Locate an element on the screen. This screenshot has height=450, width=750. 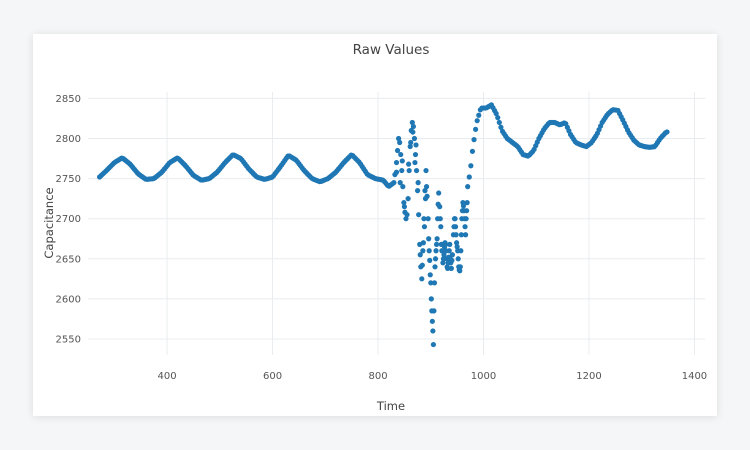
y-tick-label: 2800 is located at coordinates (68, 139).